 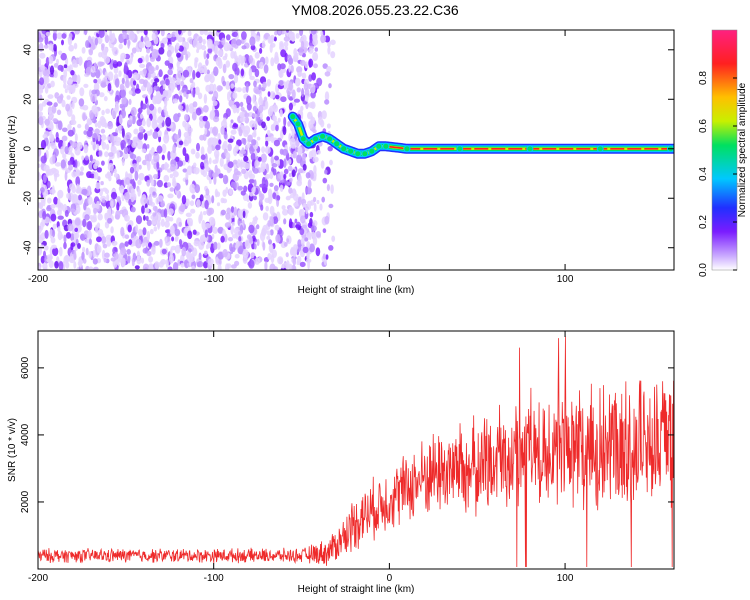 What do you see at coordinates (28, 198) in the screenshot?
I see `y-tick-label: -20` at bounding box center [28, 198].